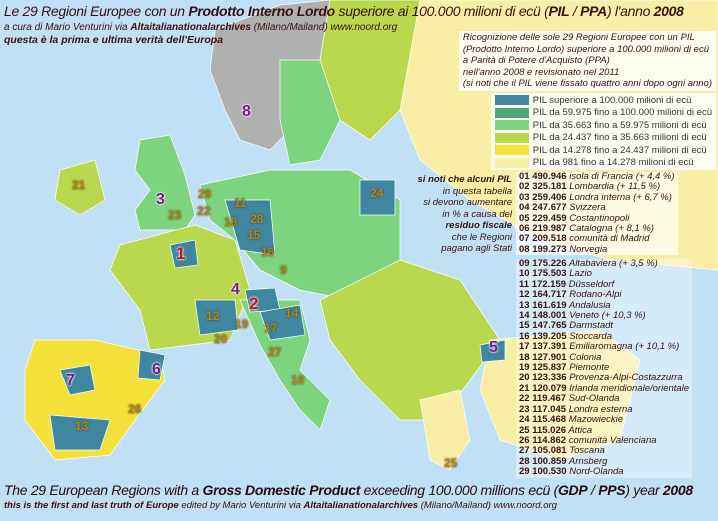 The image size is (718, 521). I want to click on ranking-region: isola di Francia (+ 4,4 %), so click(622, 176).